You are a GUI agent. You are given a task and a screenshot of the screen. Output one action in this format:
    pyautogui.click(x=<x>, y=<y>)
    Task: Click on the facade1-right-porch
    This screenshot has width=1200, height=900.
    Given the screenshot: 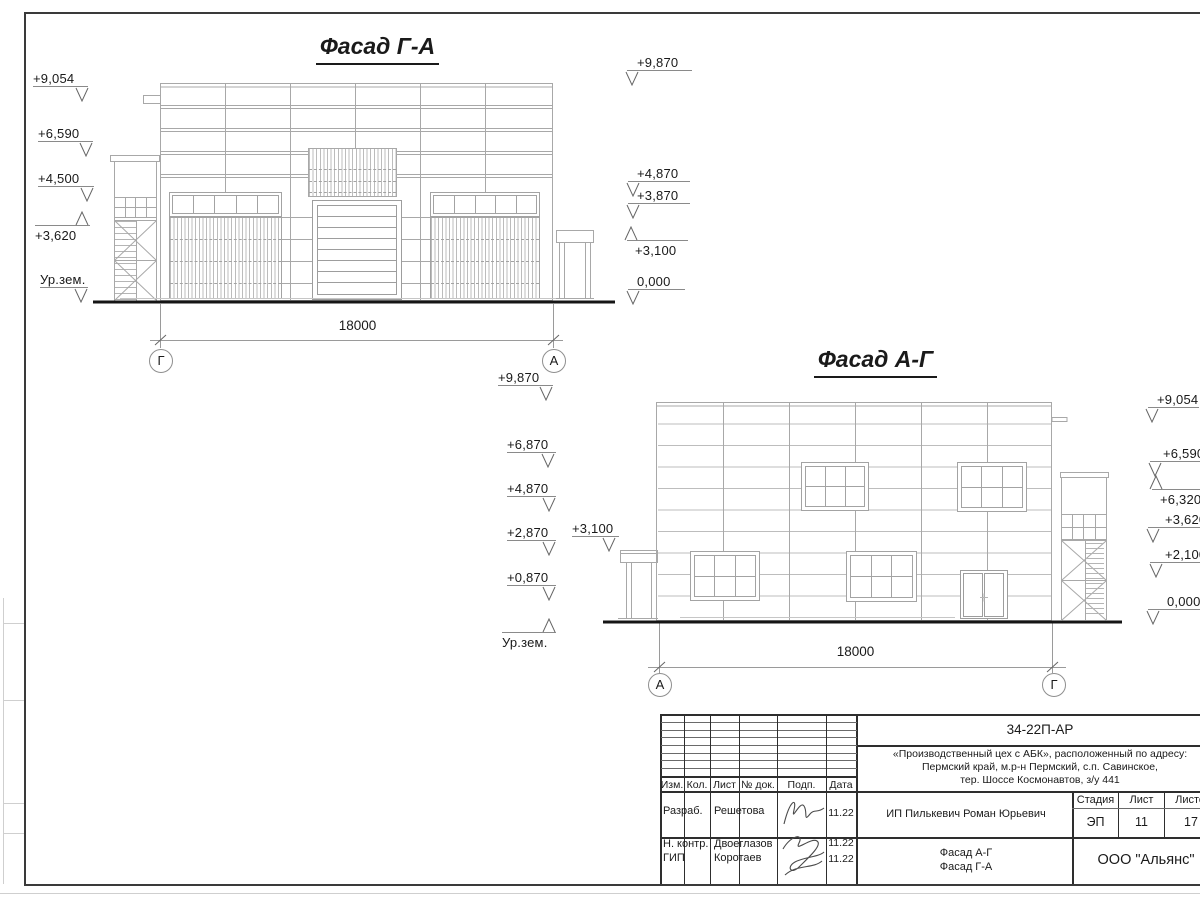 What is the action you would take?
    pyautogui.click(x=357, y=264)
    